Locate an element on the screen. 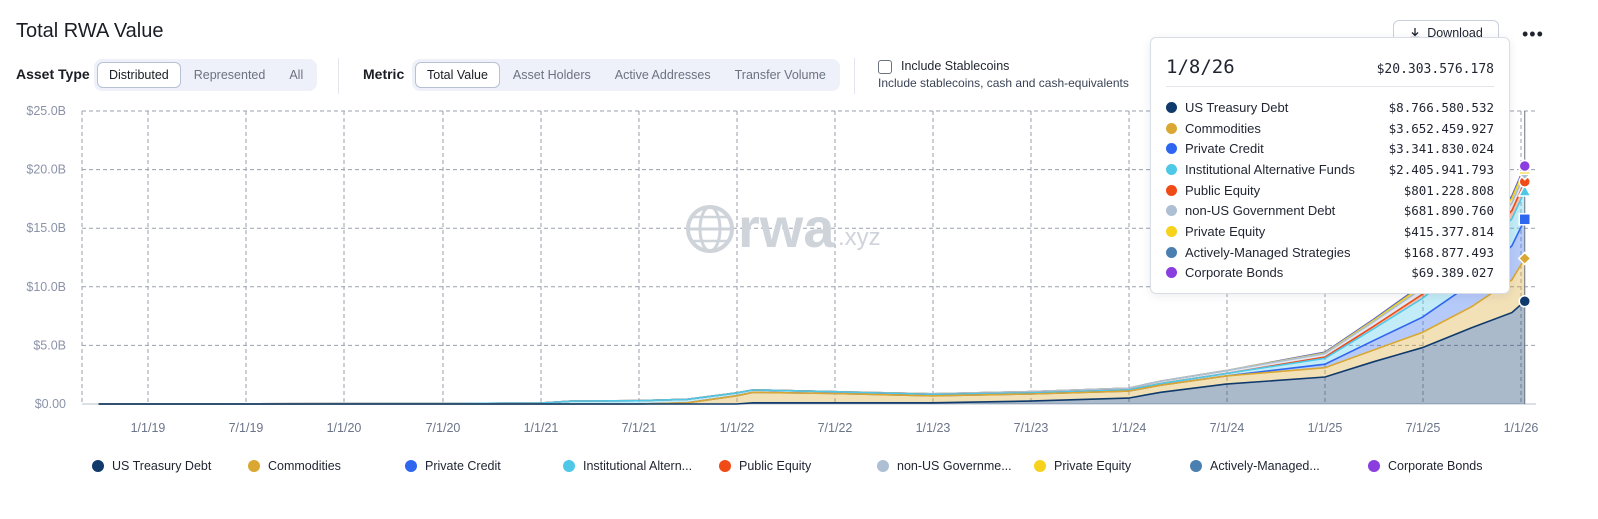 The width and height of the screenshot is (1598, 519). asset-type-option-all: All is located at coordinates (296, 75).